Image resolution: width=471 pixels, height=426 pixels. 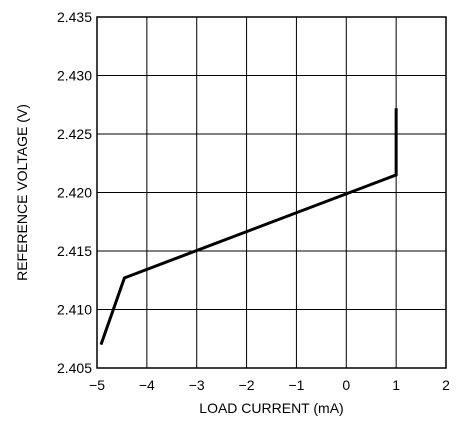 What do you see at coordinates (346, 385) in the screenshot?
I see `x-tick-label-5: 0` at bounding box center [346, 385].